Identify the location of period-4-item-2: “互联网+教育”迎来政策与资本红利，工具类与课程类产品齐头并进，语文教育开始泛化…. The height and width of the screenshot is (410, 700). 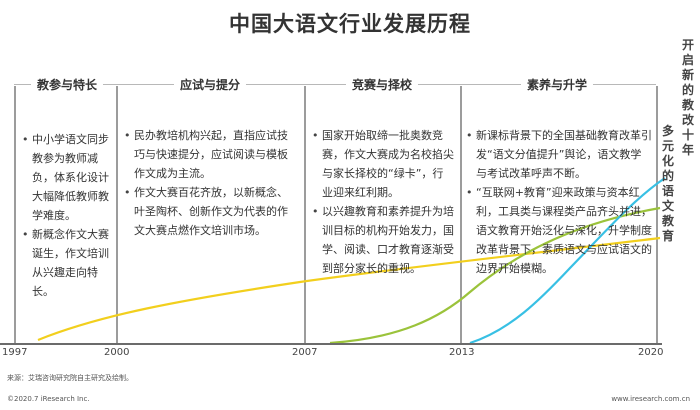
(559, 230).